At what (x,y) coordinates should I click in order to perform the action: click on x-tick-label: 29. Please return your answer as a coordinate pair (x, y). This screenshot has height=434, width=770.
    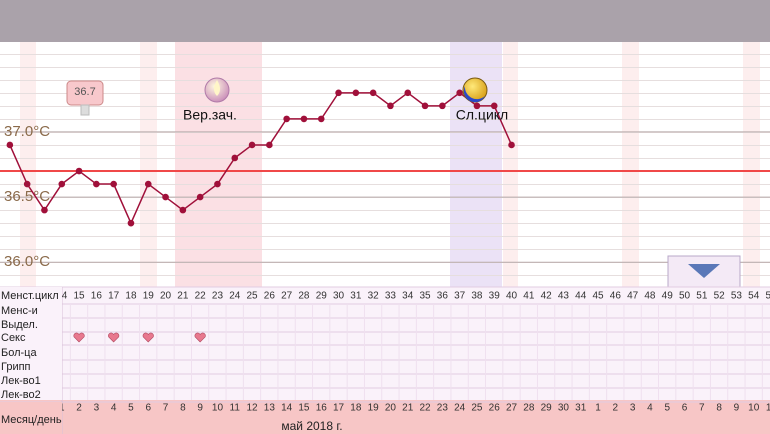
    Looking at the image, I should click on (322, 296).